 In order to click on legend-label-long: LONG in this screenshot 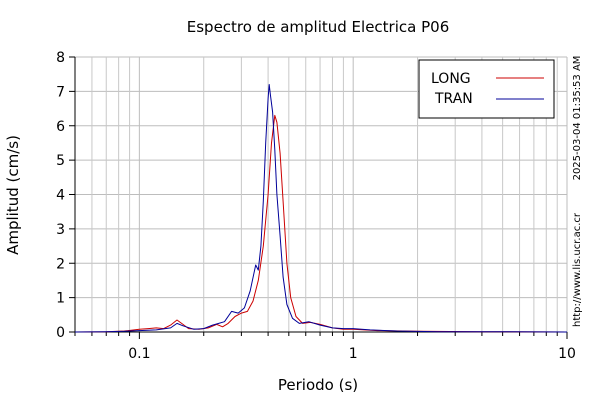, I will do `click(451, 79)`.